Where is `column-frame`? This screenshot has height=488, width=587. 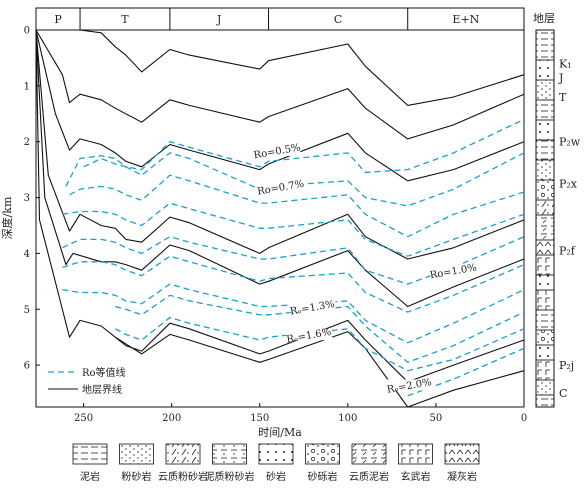
column-frame is located at coordinates (545, 218).